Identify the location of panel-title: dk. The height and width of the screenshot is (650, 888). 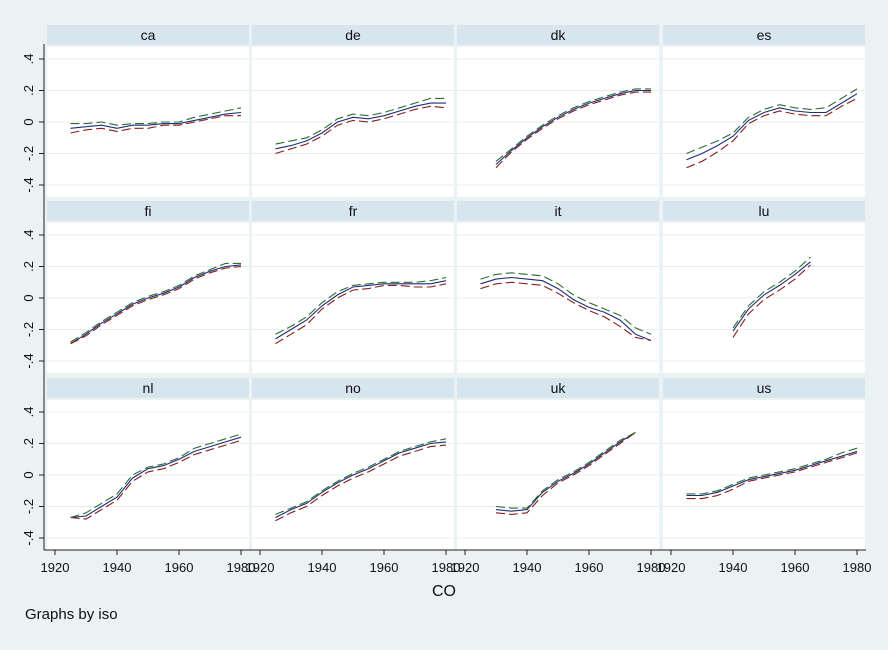
(559, 35).